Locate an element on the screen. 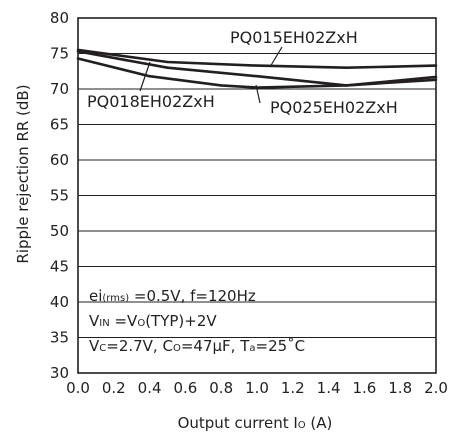  y-tick-label: 75 is located at coordinates (59, 54).